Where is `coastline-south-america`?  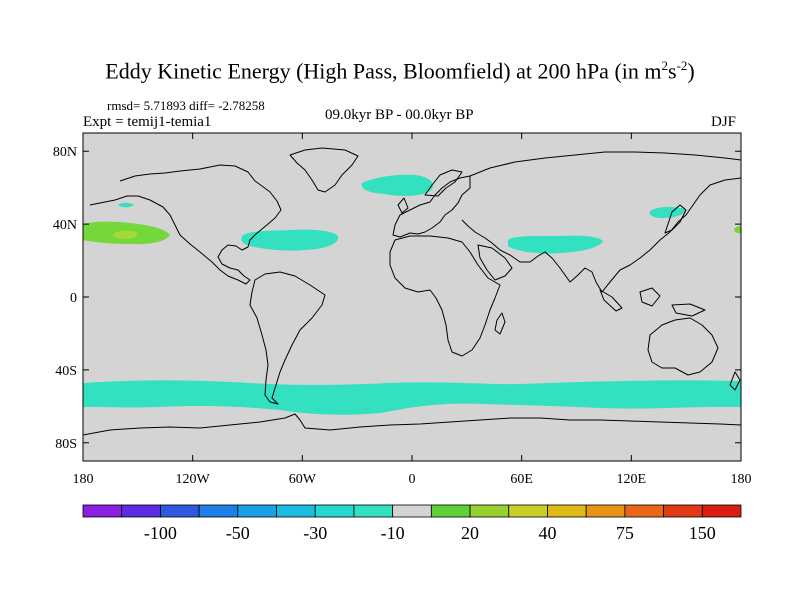
coastline-south-america is located at coordinates (287, 338).